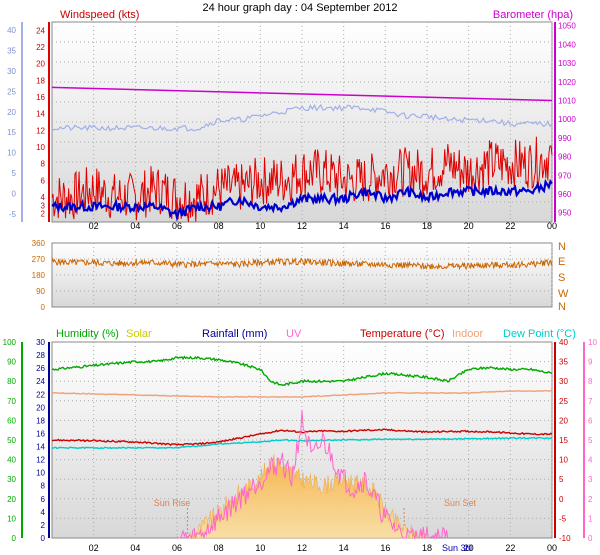  Describe the element at coordinates (533, 15) in the screenshot. I see `barometer-label: Barometer (hpa)` at that location.